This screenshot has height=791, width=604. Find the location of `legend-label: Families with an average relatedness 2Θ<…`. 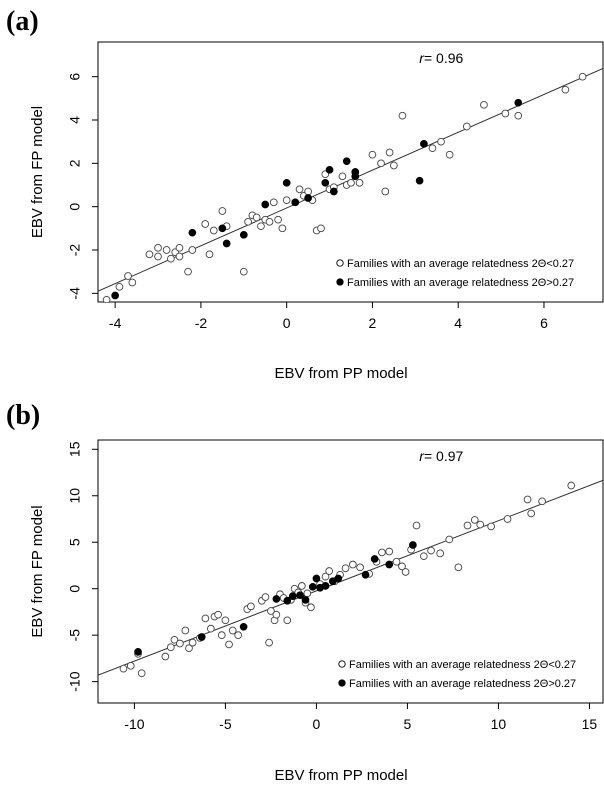

legend-label: Families with an average relatedness 2Θ<… is located at coordinates (460, 264).